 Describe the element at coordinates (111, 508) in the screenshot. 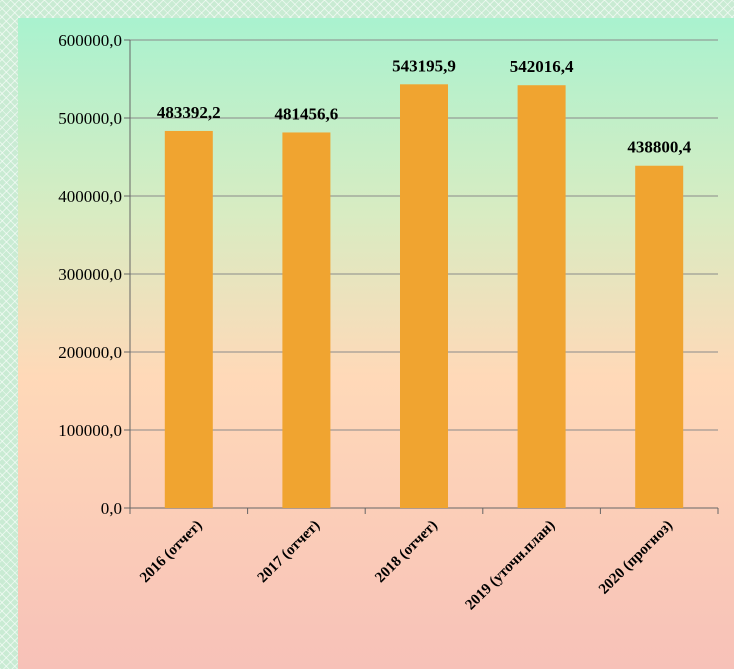

I see `y-tick-label: 0,0` at that location.